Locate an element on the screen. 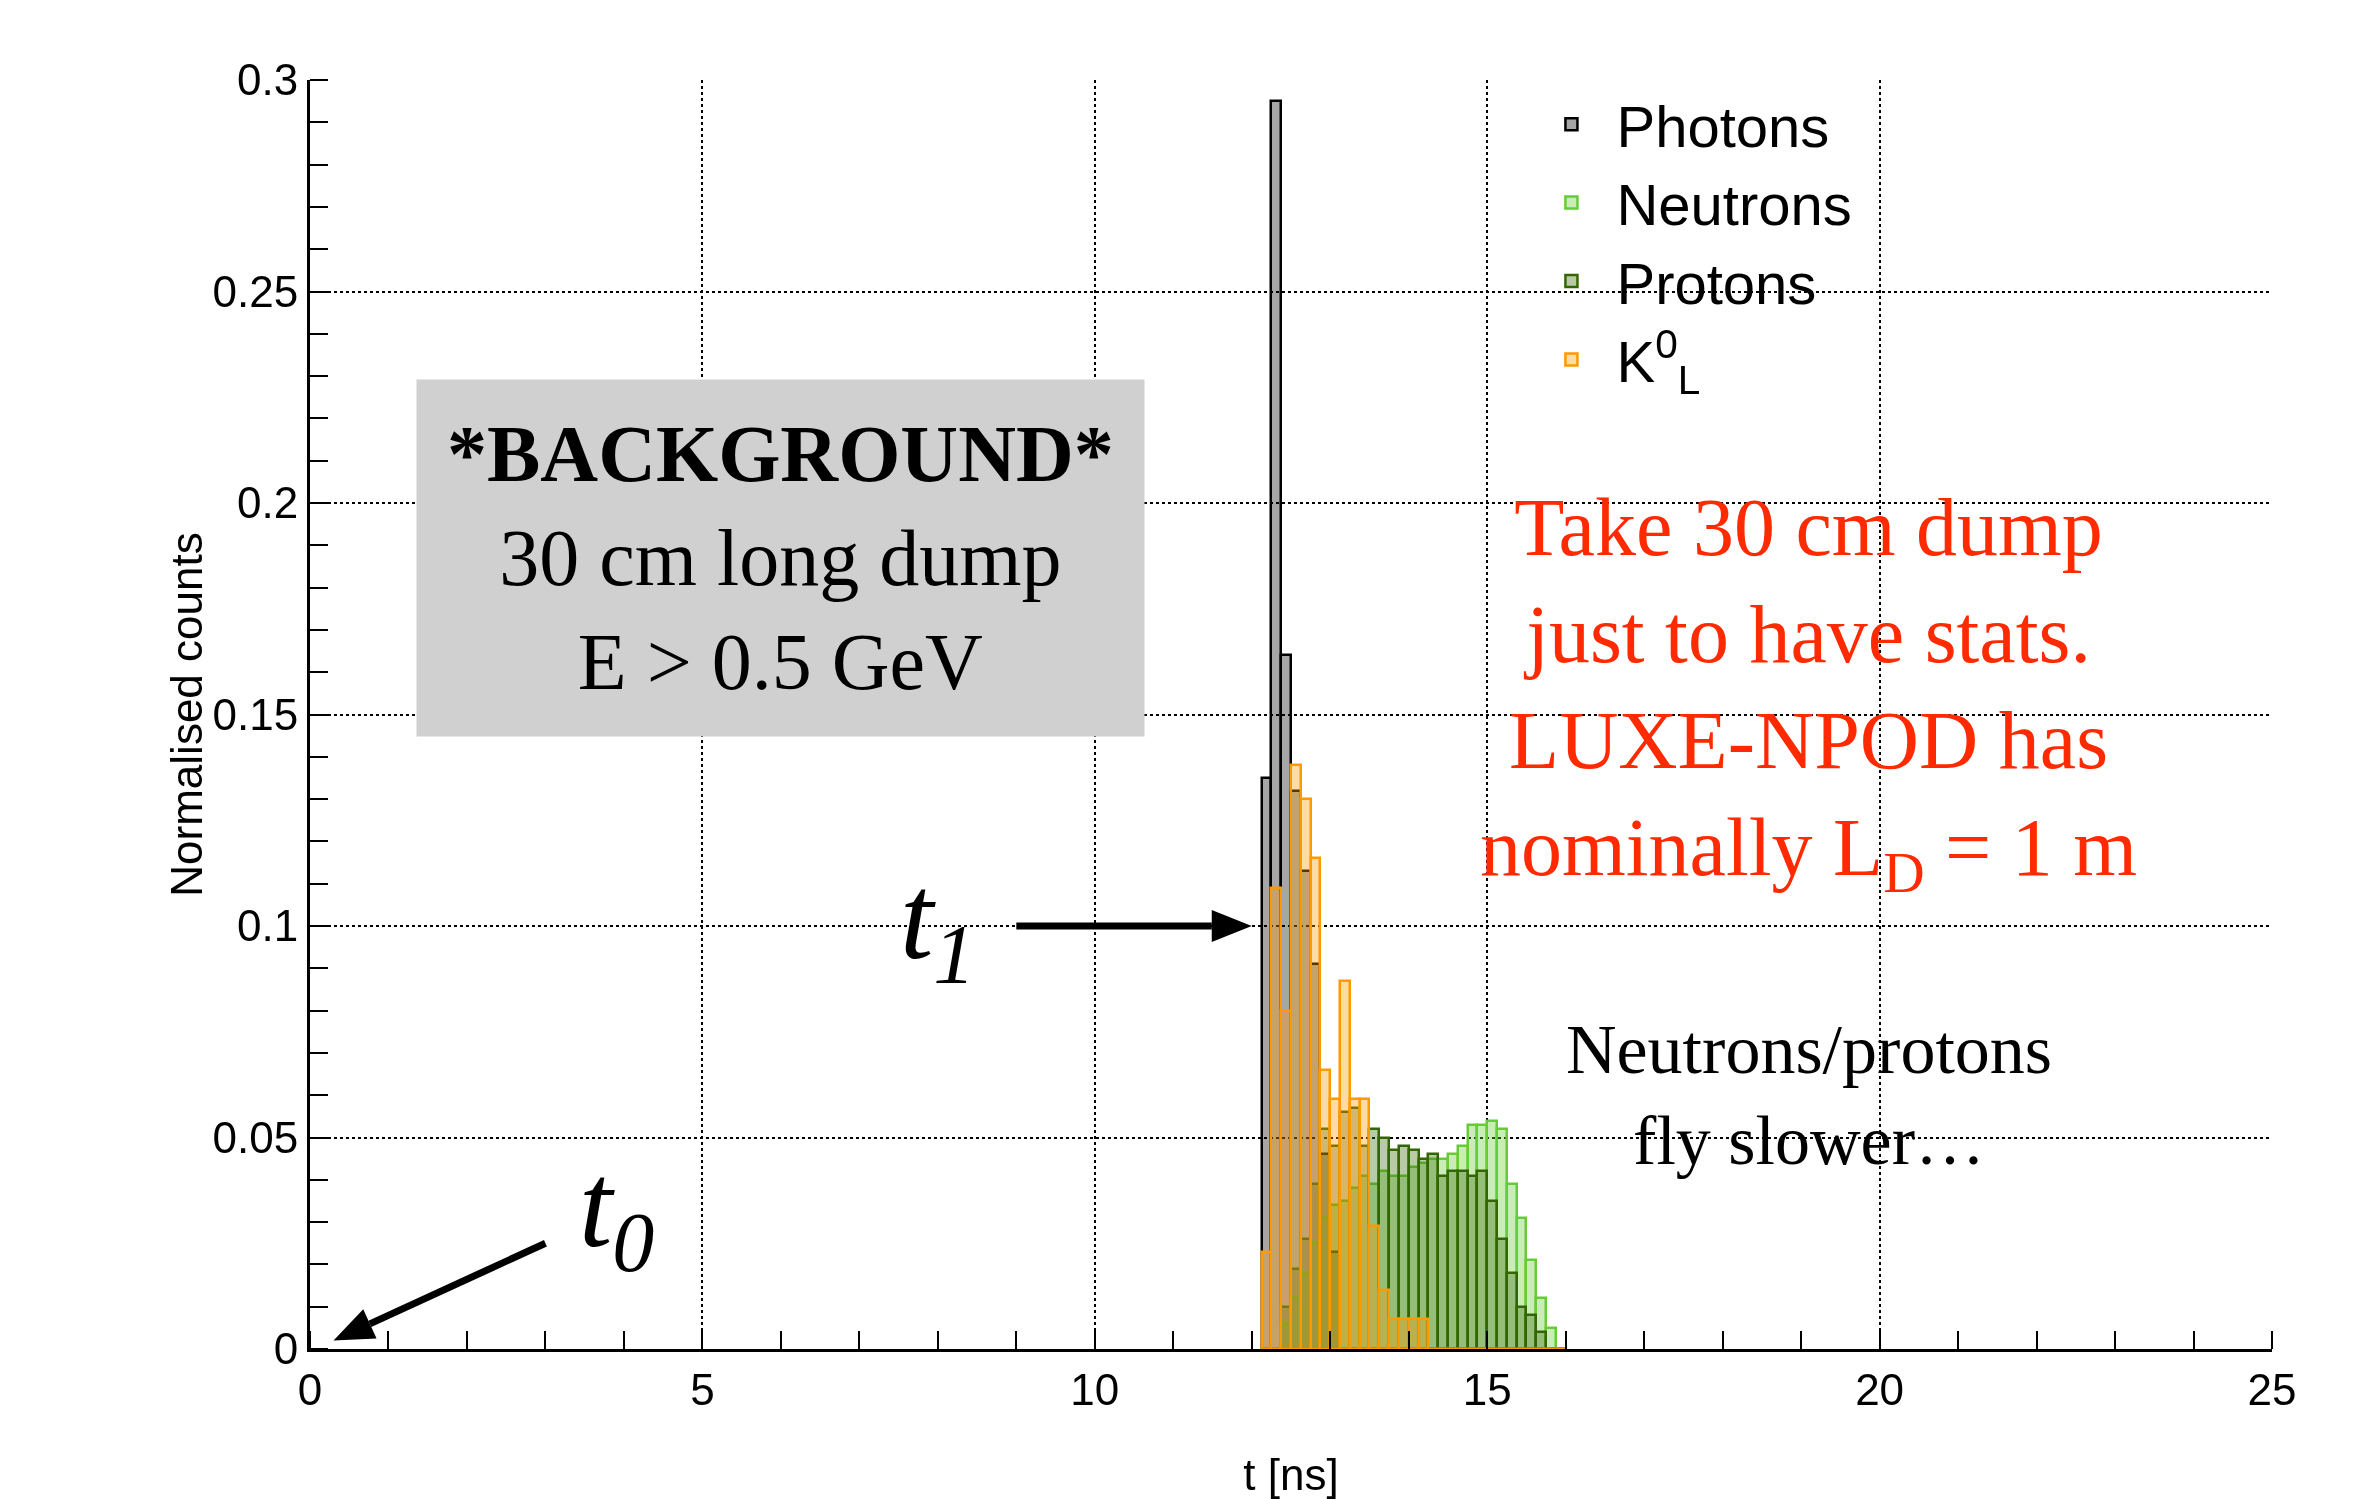  annotation: Take 30 cm dump just to have stats. LUXE-NPOD has nominally L$_{D}$ = 1 m is located at coordinates (1809, 693).